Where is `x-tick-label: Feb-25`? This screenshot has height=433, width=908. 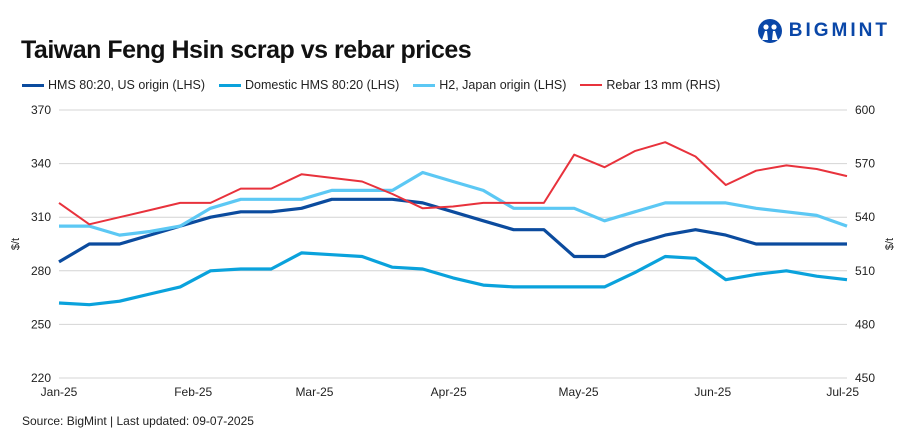
x-tick-label: Feb-25 is located at coordinates (193, 392).